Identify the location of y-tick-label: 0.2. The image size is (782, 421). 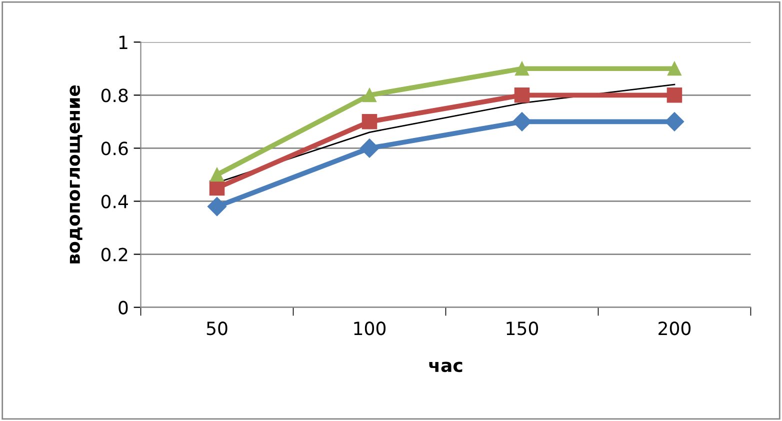
(114, 255).